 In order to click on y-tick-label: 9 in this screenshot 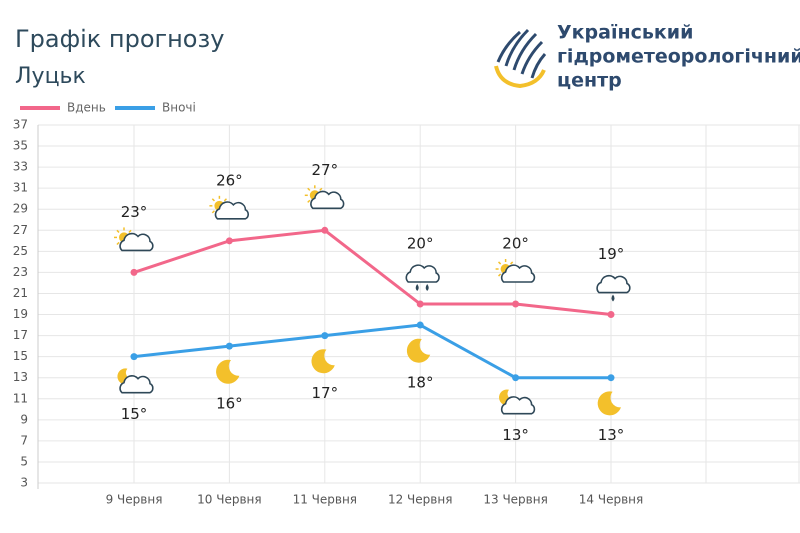, I will do `click(24, 419)`.